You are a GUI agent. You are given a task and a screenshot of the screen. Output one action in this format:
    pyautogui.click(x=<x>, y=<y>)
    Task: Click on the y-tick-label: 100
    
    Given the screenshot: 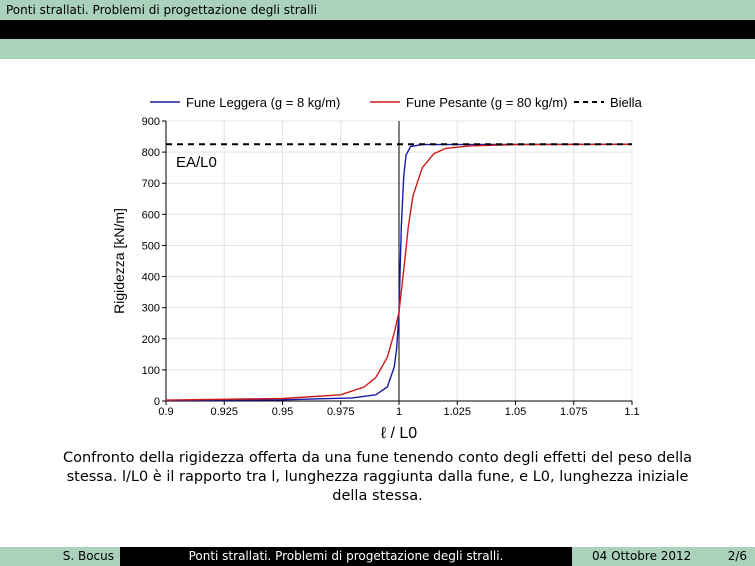 What is the action you would take?
    pyautogui.click(x=151, y=371)
    